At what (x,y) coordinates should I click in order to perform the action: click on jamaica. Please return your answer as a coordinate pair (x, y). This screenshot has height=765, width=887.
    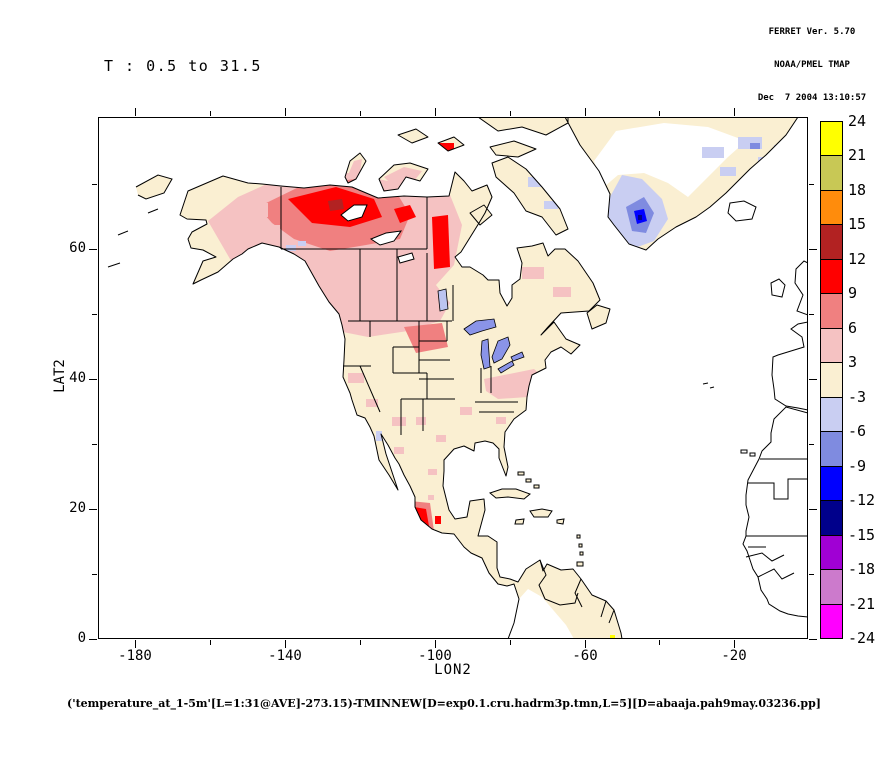
    Looking at the image, I should click on (519, 521).